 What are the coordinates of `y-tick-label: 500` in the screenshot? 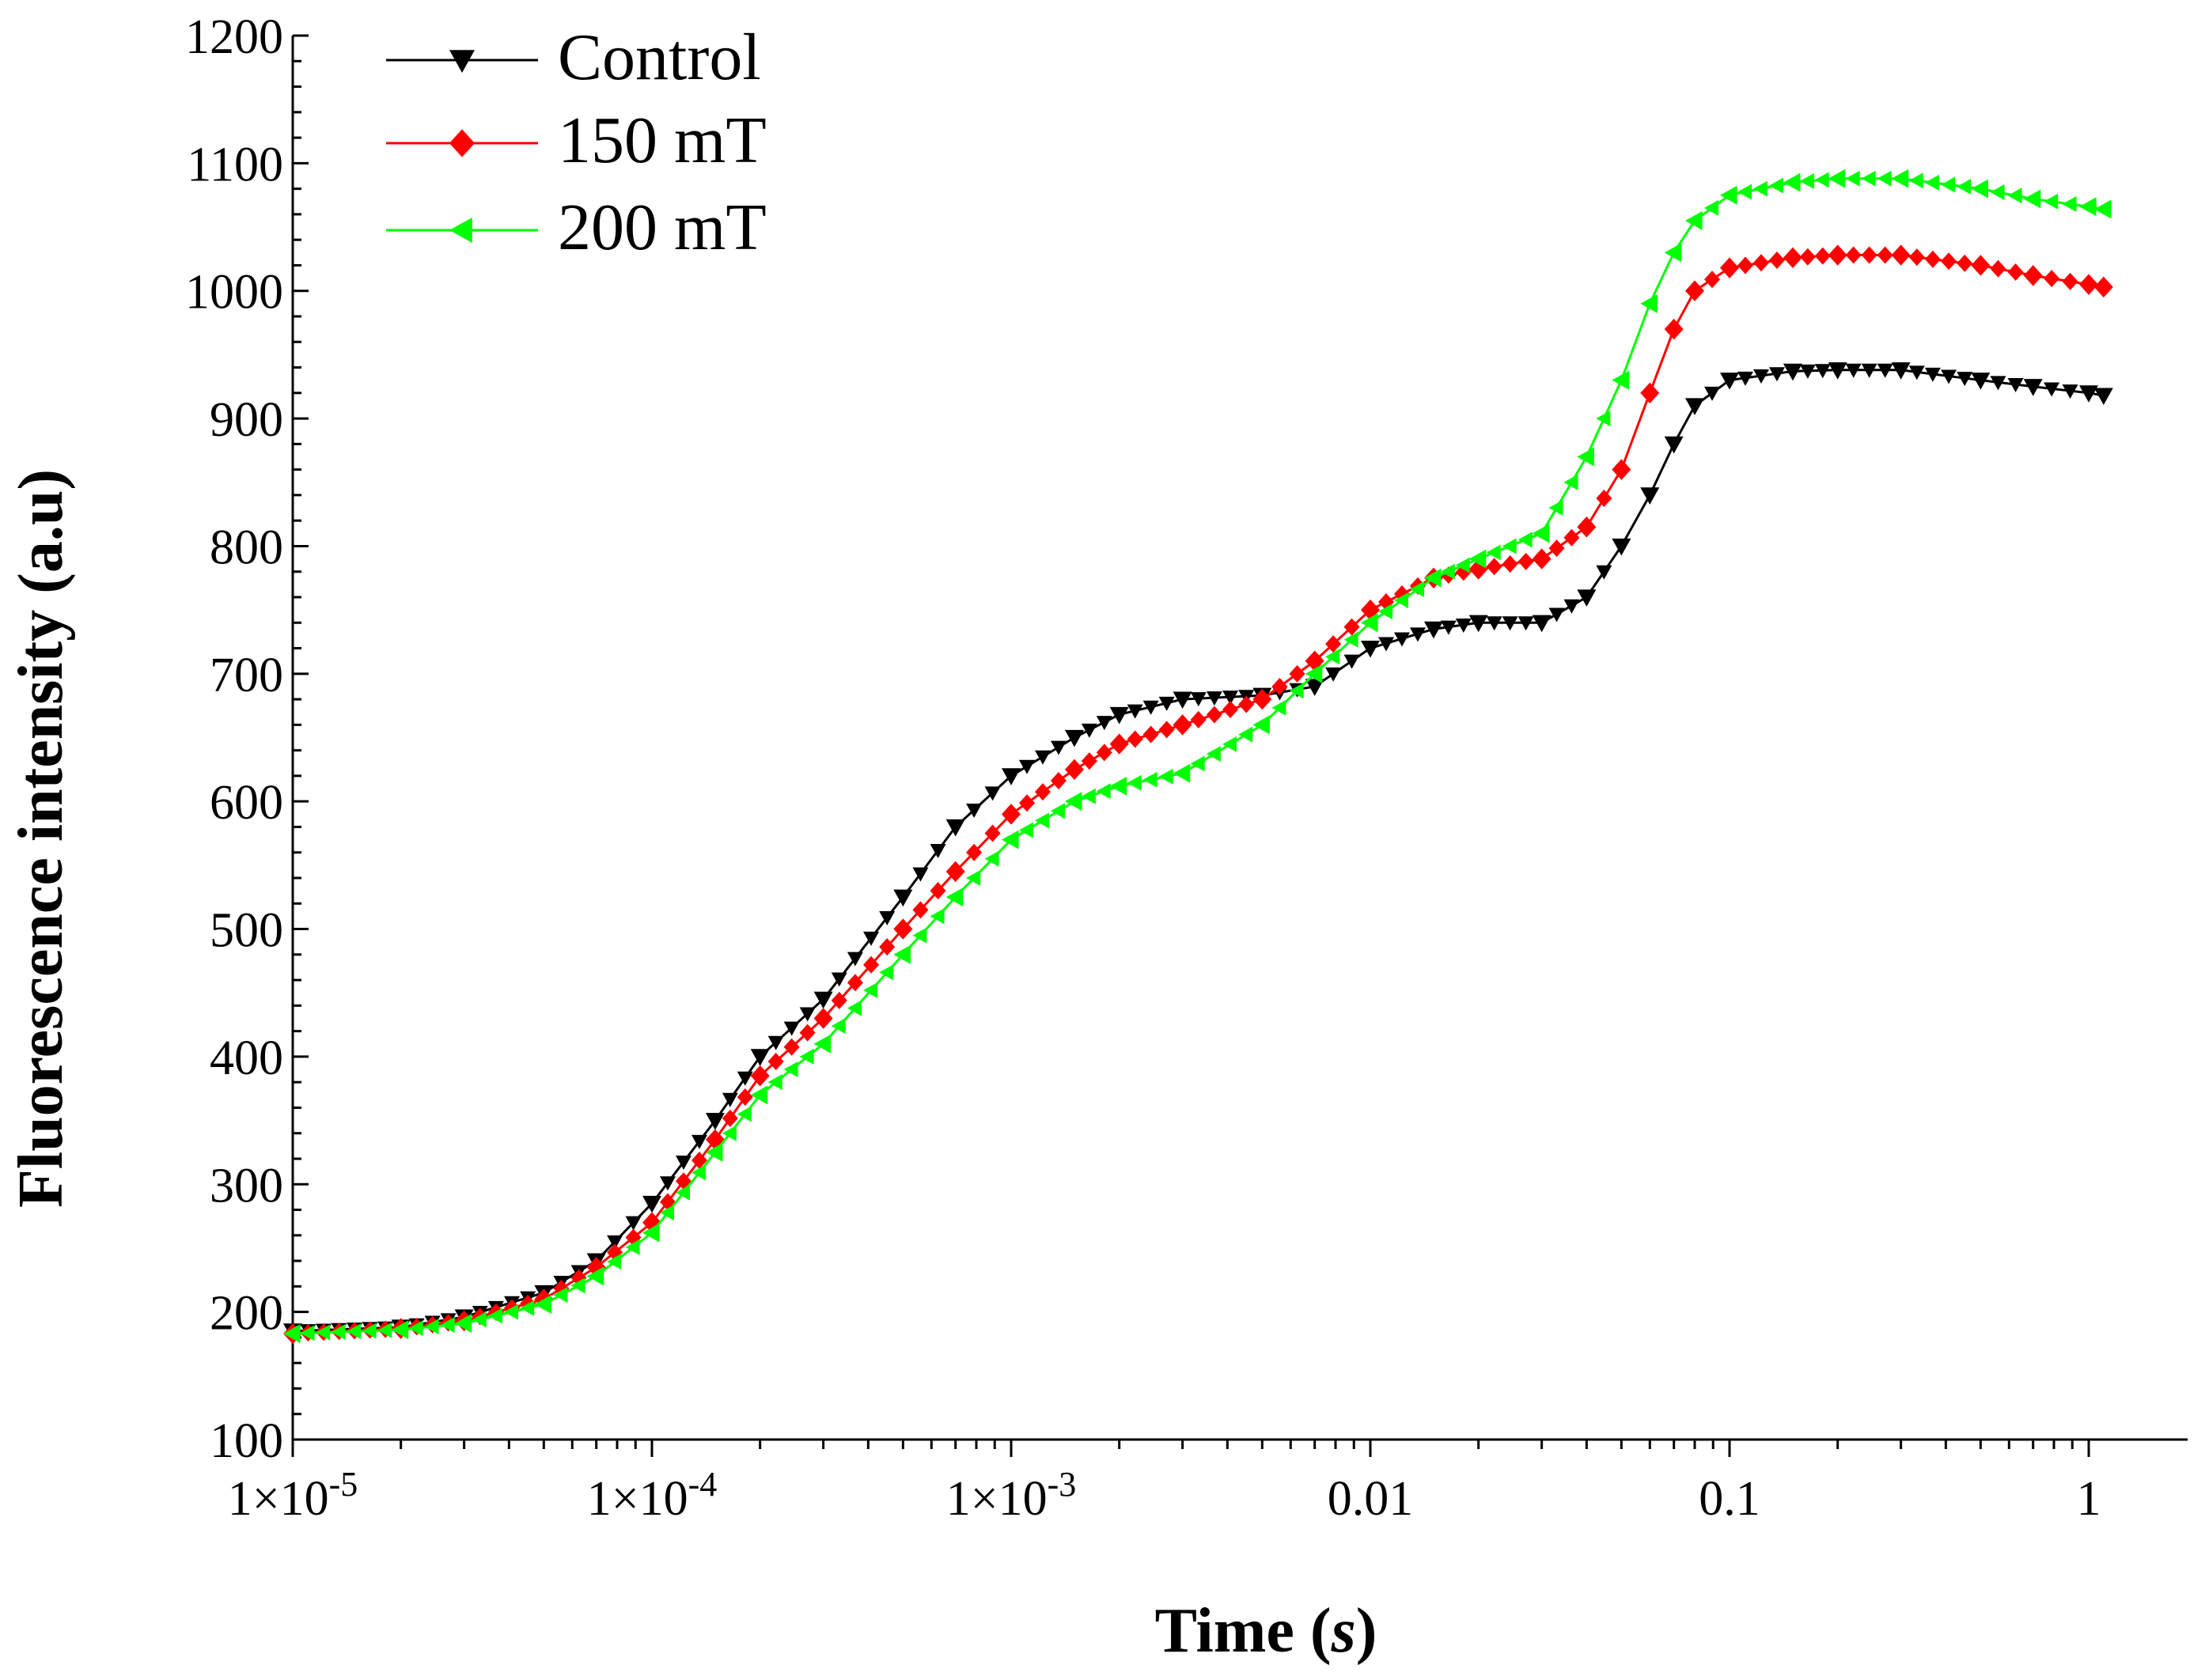 It's located at (246, 931).